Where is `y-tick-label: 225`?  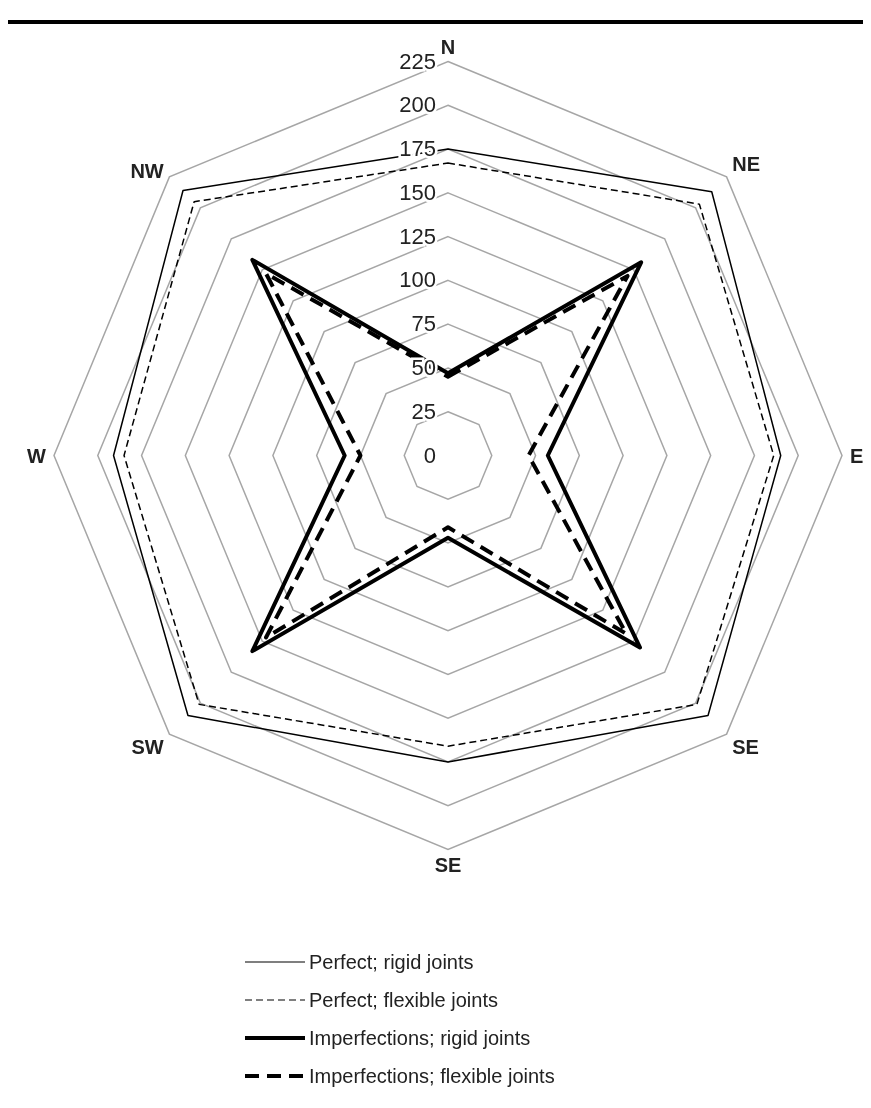
y-tick-label: 225 is located at coordinates (417, 61).